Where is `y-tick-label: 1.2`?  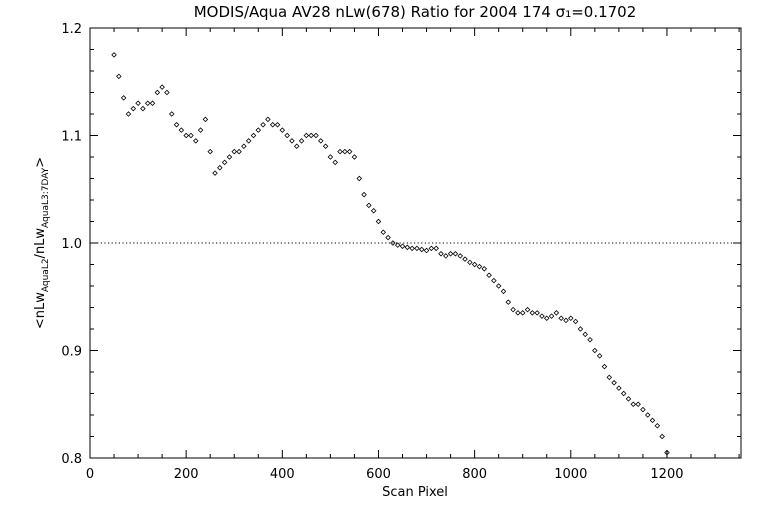
y-tick-label: 1.2 is located at coordinates (71, 29).